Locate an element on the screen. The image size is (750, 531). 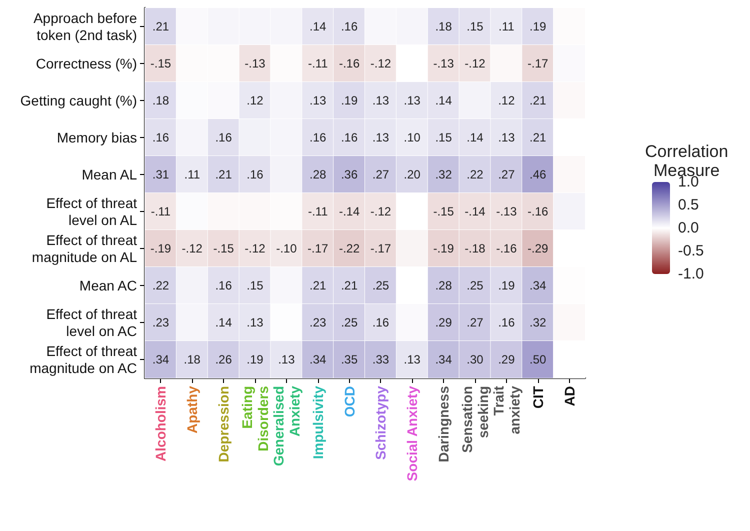
x-tick-label: Generalised Anxiety is located at coordinates (286, 426).